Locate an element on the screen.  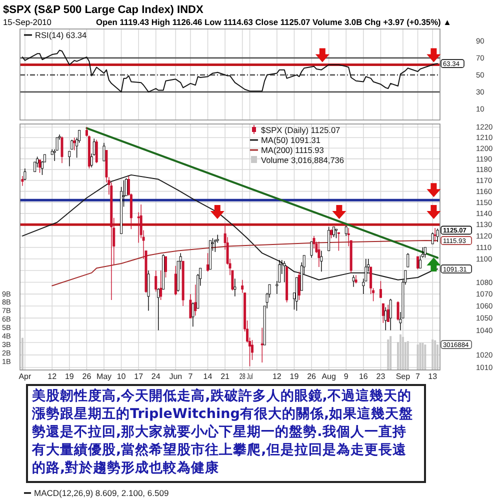
x-tick-label: Apr is located at coordinates (25, 376).